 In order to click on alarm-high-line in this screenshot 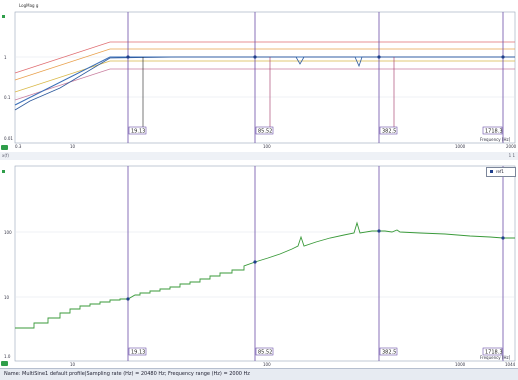, I will do `click(264, 64)`.